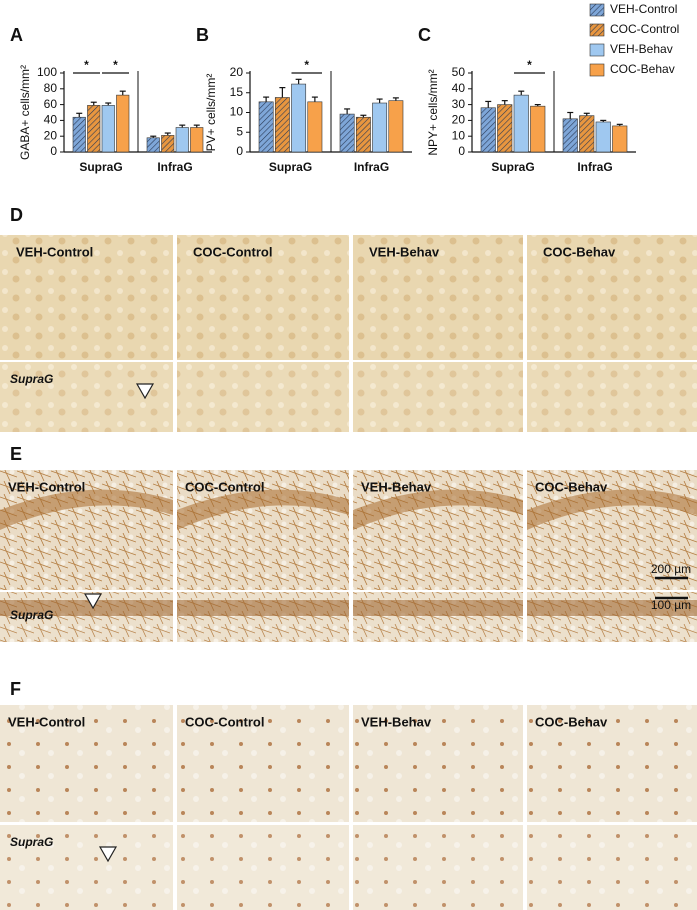  What do you see at coordinates (459, 72) in the screenshot?
I see `y-tick-label: 50` at bounding box center [459, 72].